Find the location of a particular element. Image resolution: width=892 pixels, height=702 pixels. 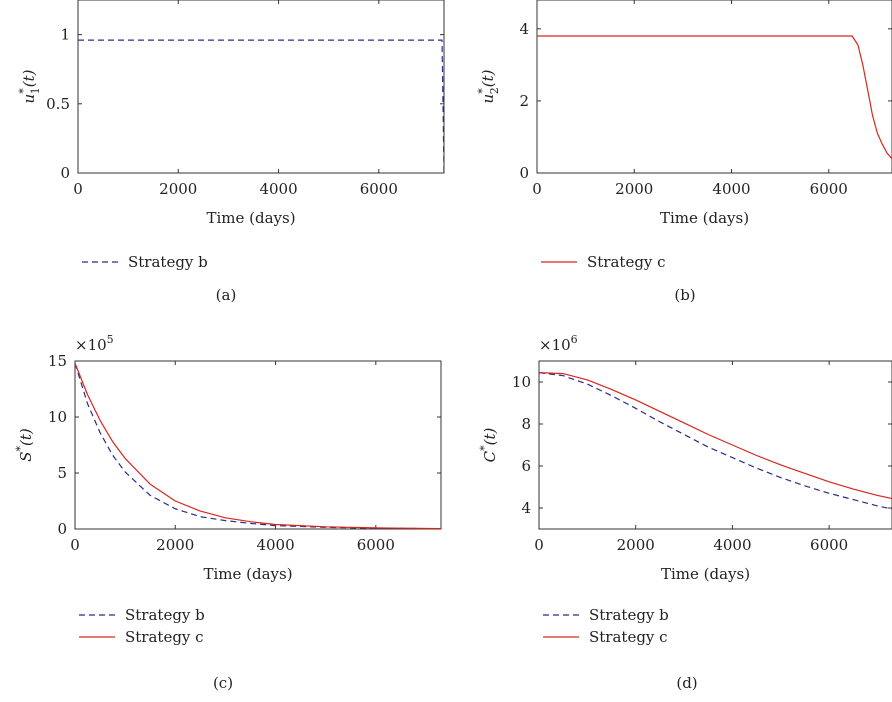

y-tick-label: 15 is located at coordinates (57, 361).